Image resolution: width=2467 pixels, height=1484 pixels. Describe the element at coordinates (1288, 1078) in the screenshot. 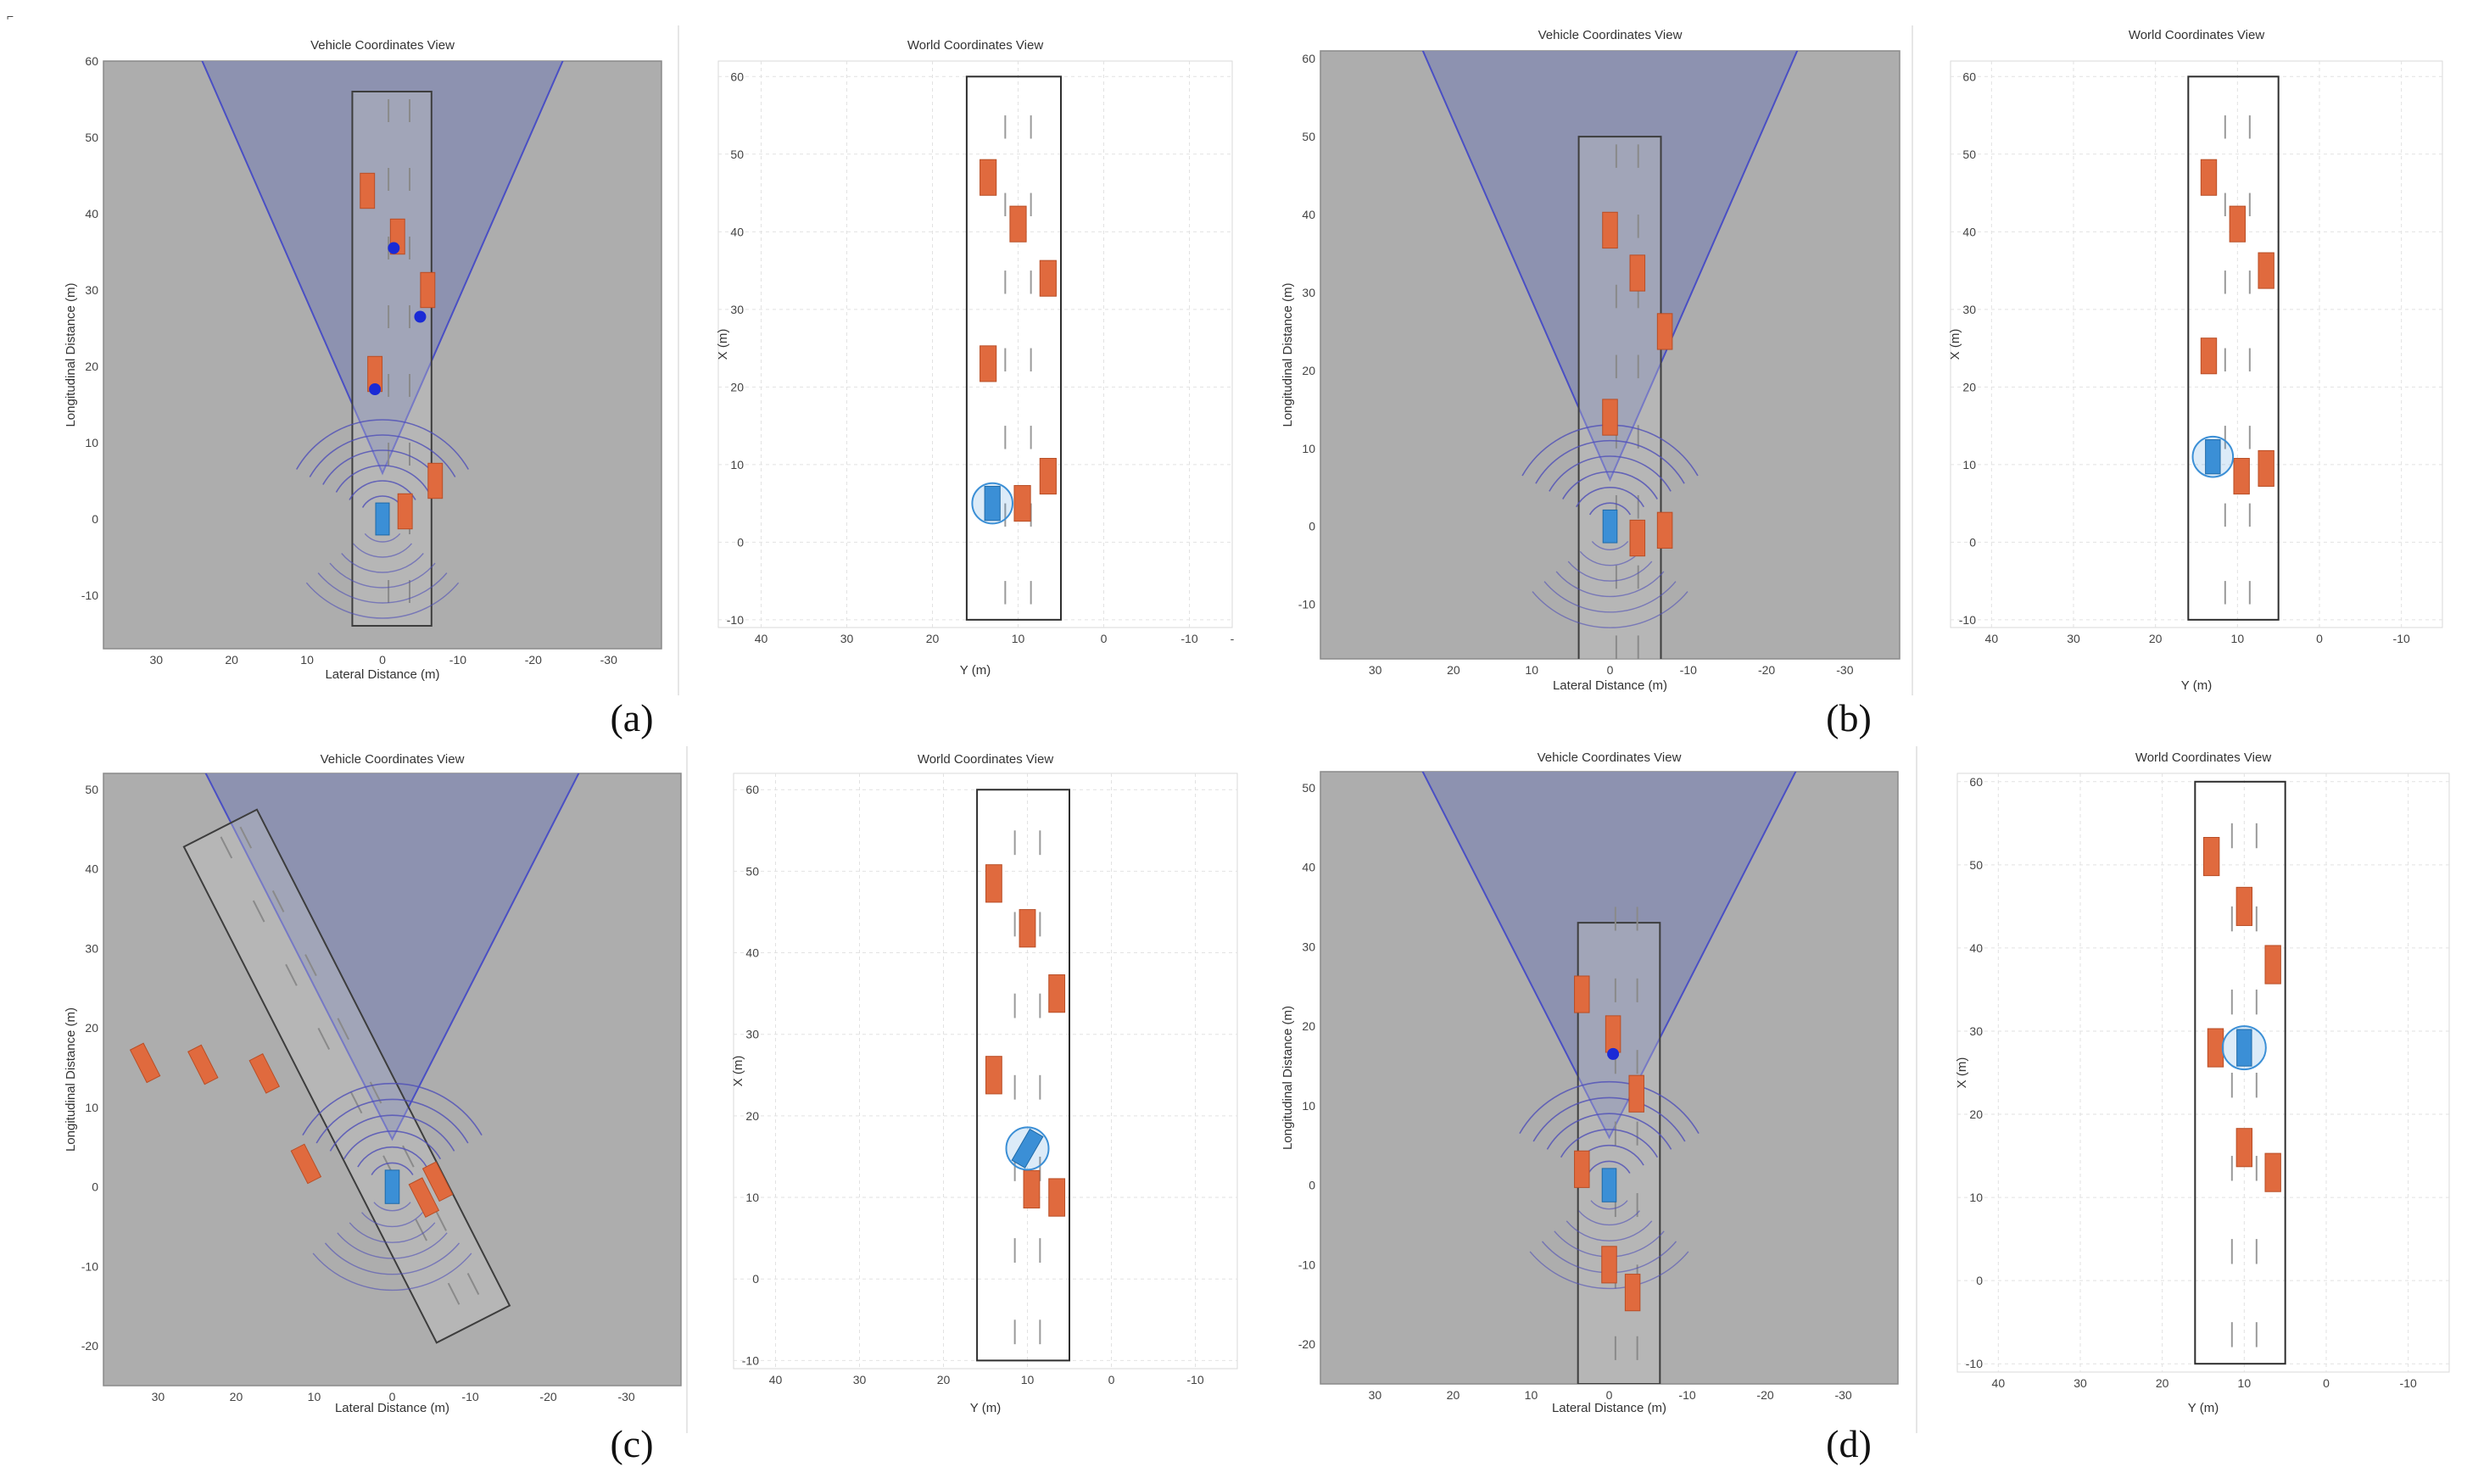

I see `vehicle-view-ylabel: Longitudinal Distance (m)` at that location.